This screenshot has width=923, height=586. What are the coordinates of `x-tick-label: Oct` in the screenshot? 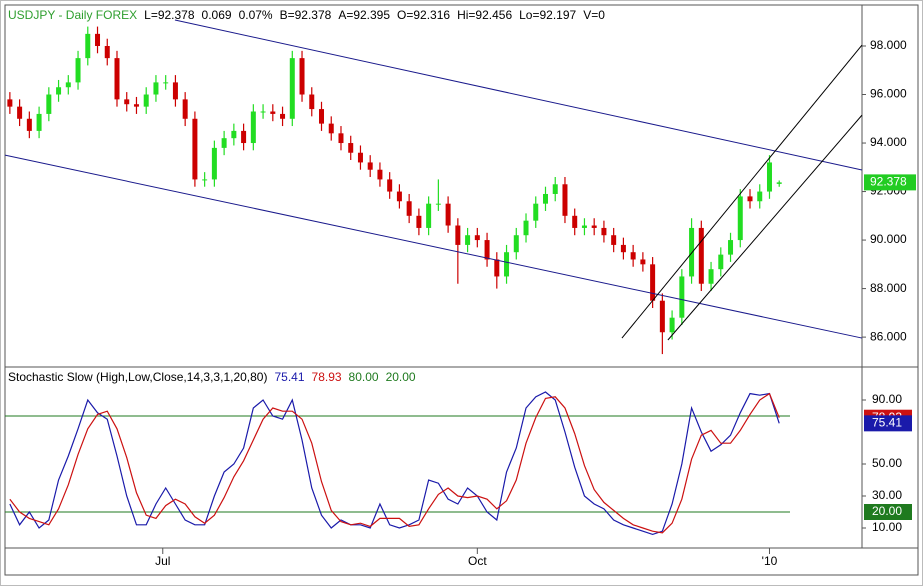 It's located at (477, 561).